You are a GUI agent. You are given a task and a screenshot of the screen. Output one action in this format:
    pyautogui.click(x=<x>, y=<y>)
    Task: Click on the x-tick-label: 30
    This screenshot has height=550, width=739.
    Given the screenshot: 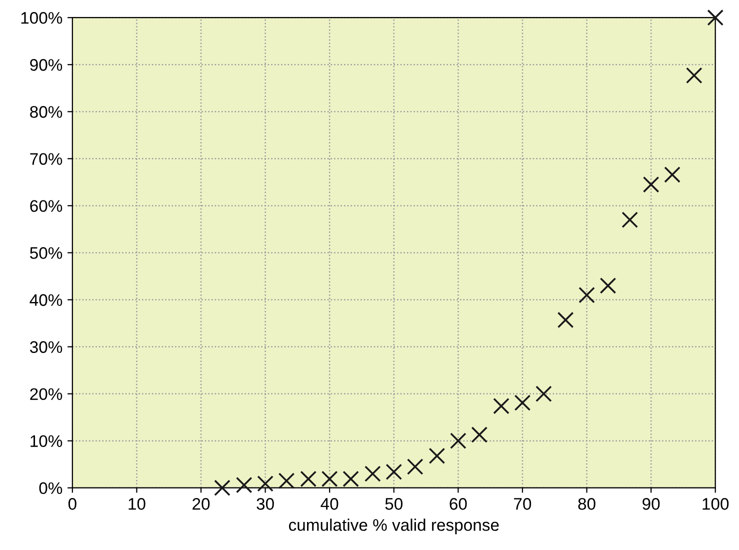 What is the action you would take?
    pyautogui.click(x=265, y=504)
    